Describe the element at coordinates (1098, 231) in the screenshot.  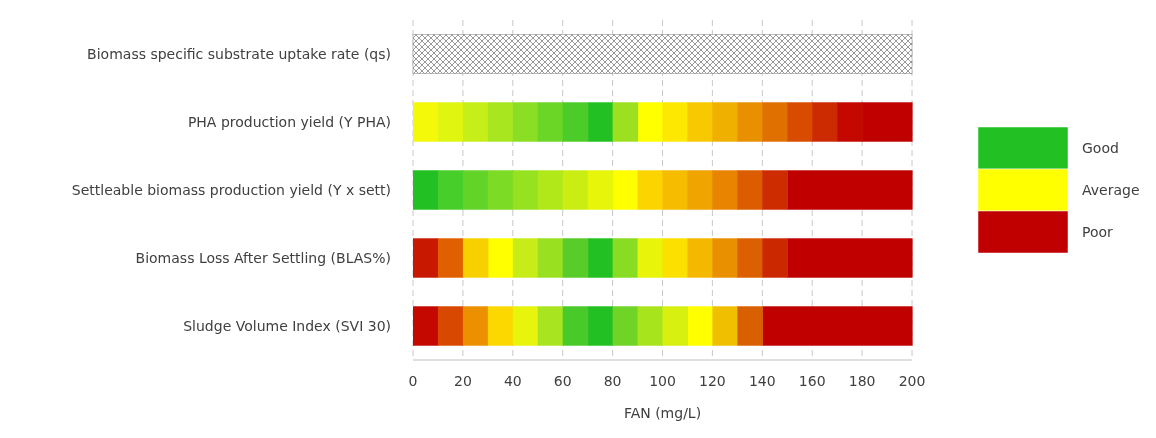
I see `text: Poor` at that location.